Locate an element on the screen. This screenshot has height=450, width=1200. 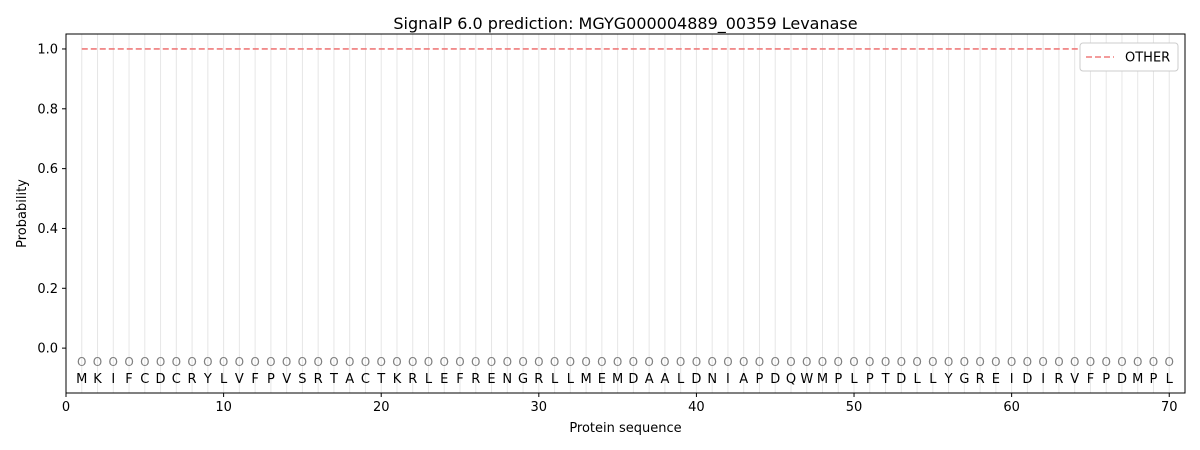
state-label-61: O is located at coordinates (1027, 362).